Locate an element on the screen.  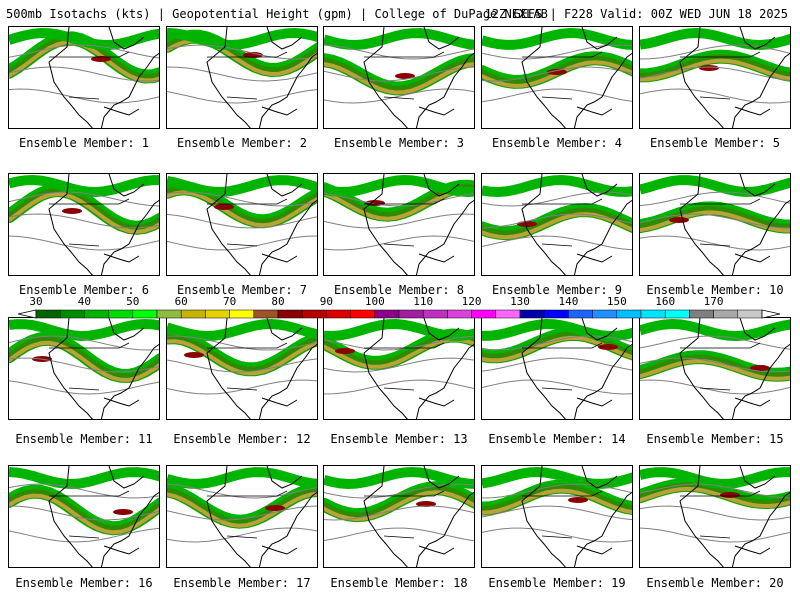
colorbar-tick-label: 150 is located at coordinates (616, 301).